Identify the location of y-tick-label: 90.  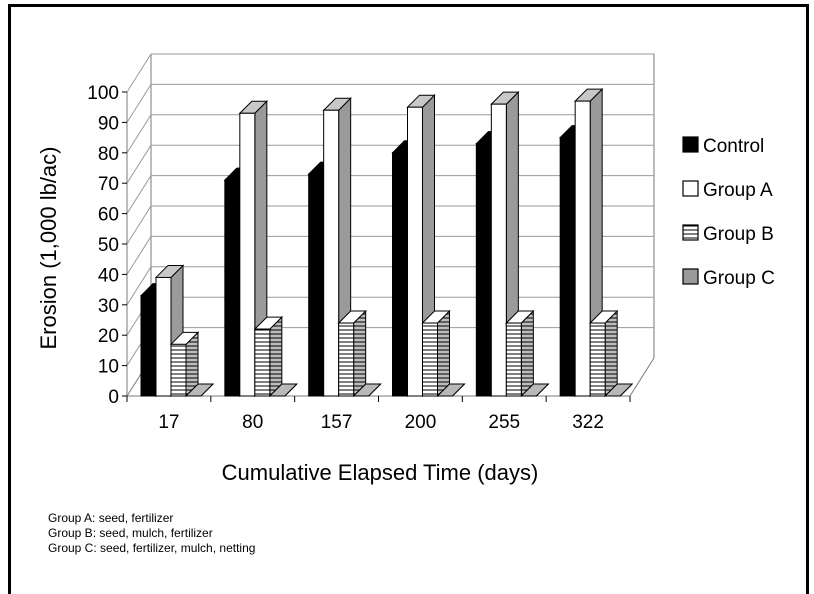
(108, 123).